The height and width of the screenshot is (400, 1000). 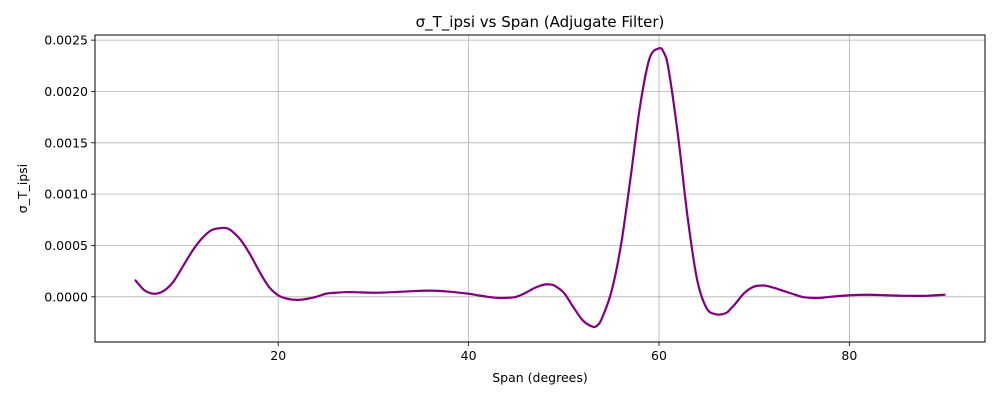 What do you see at coordinates (66, 194) in the screenshot?
I see `y-tick-label: 0.0010` at bounding box center [66, 194].